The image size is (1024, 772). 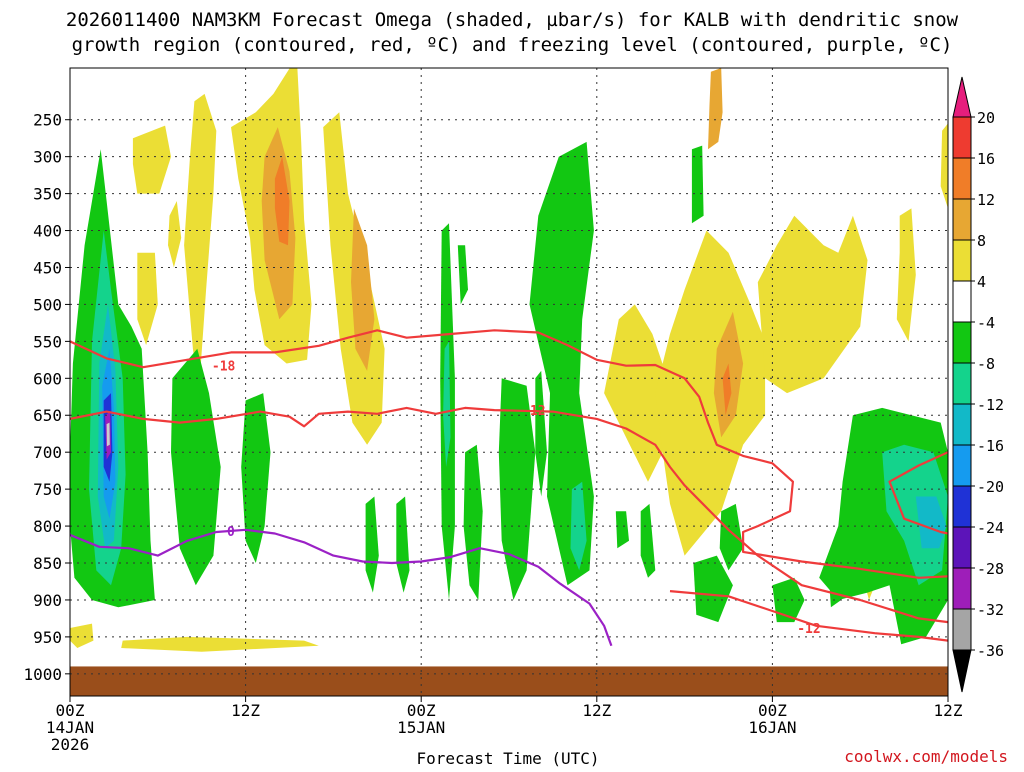 What do you see at coordinates (986, 200) in the screenshot?
I see `colorbar-label: 12` at bounding box center [986, 200].